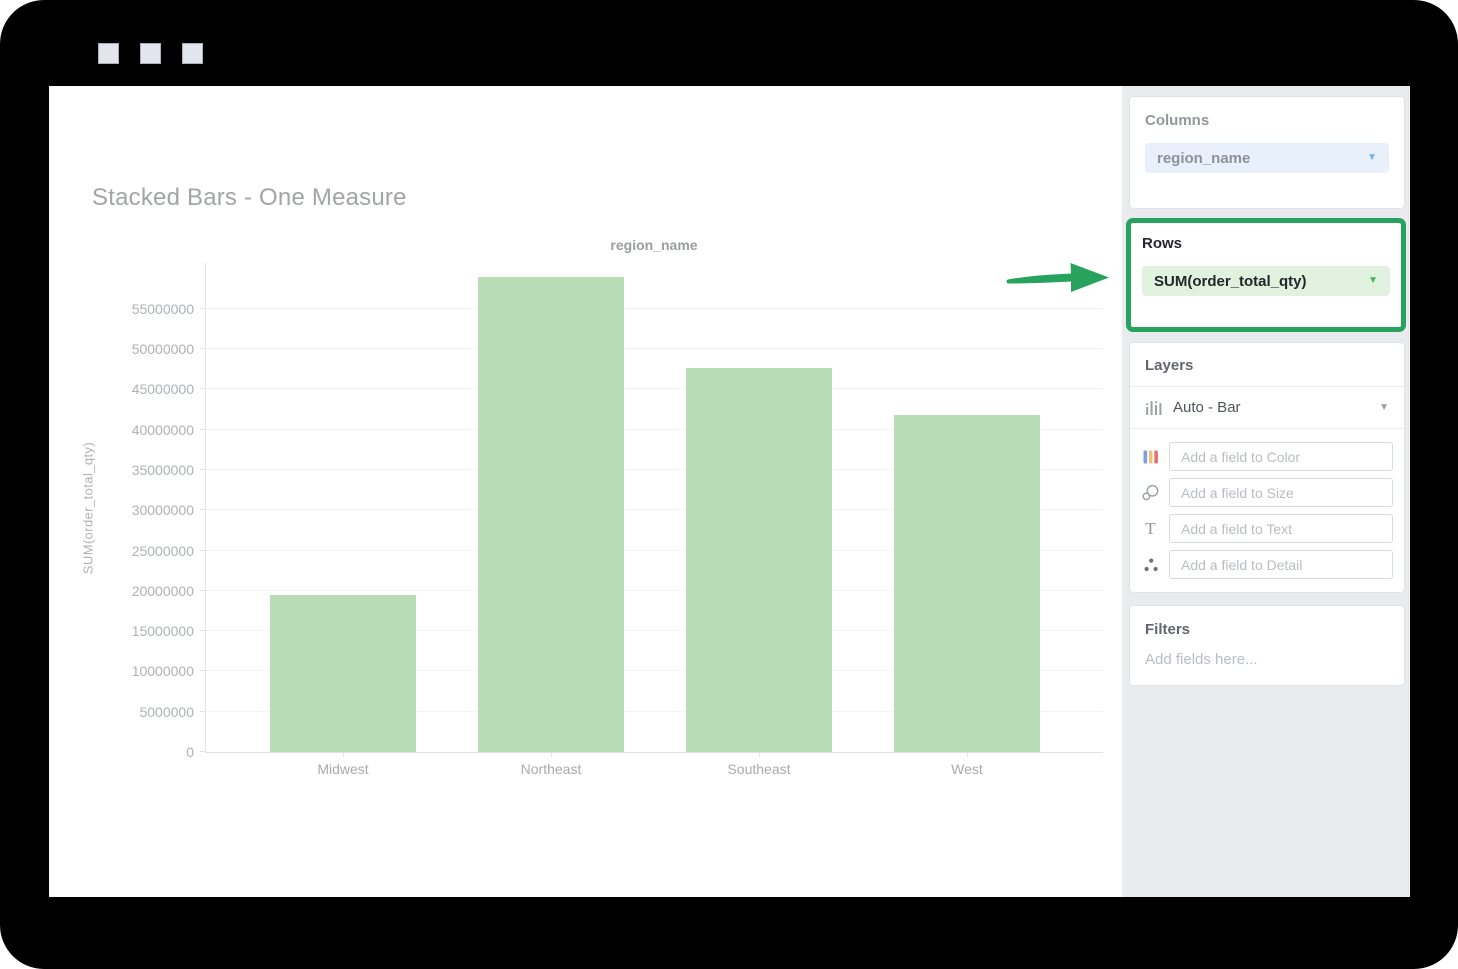  What do you see at coordinates (551, 514) in the screenshot?
I see `bar-northeast` at bounding box center [551, 514].